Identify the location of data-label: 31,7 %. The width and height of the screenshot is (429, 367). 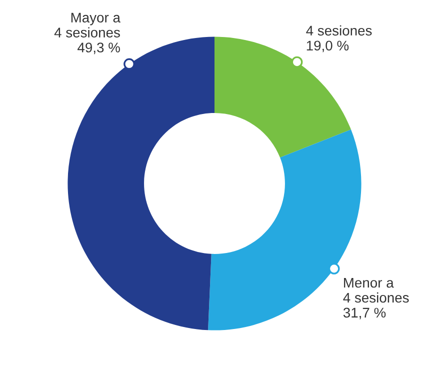
(364, 314).